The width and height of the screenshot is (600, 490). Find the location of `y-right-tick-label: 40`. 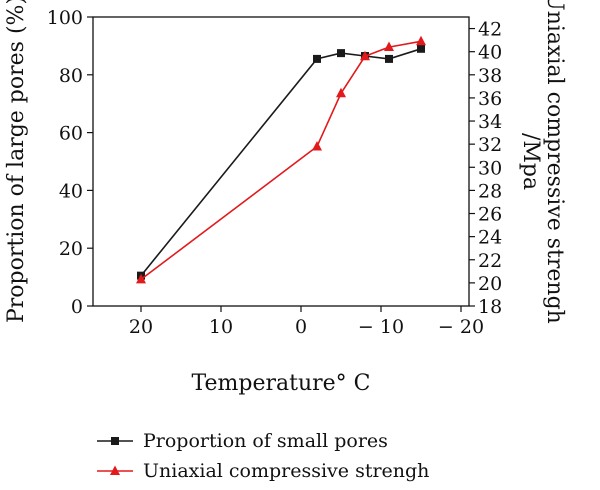

y-right-tick-label: 40 is located at coordinates (490, 53).